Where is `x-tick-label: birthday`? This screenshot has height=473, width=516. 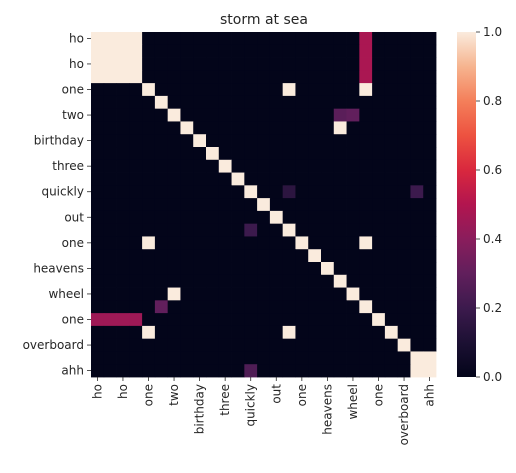
x-tick-label: birthday is located at coordinates (200, 409).